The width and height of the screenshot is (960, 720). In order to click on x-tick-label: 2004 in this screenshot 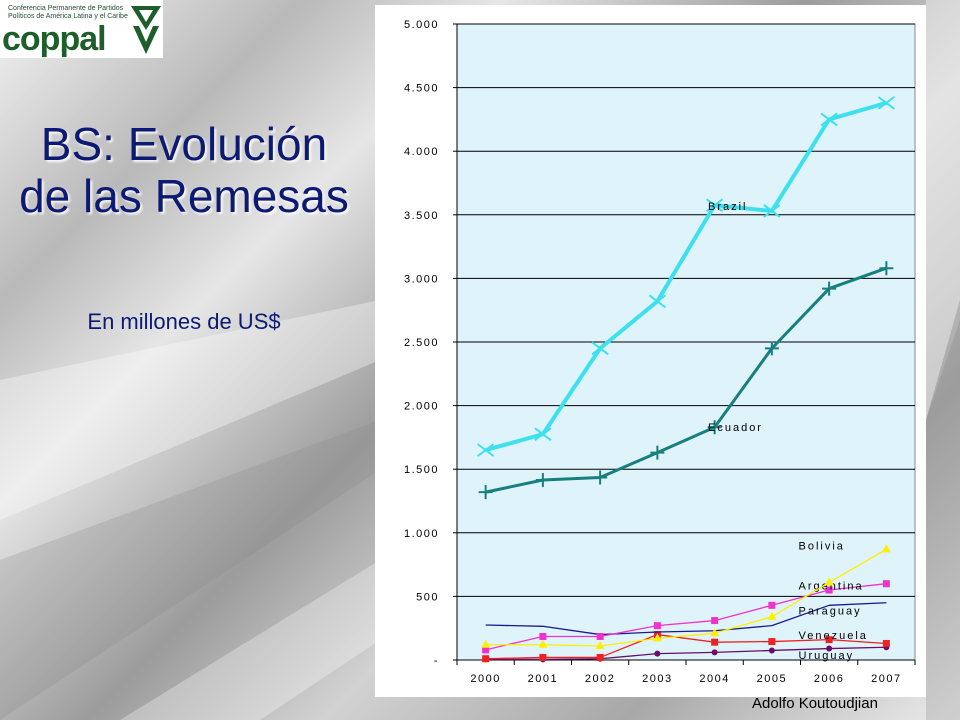, I will do `click(714, 679)`.